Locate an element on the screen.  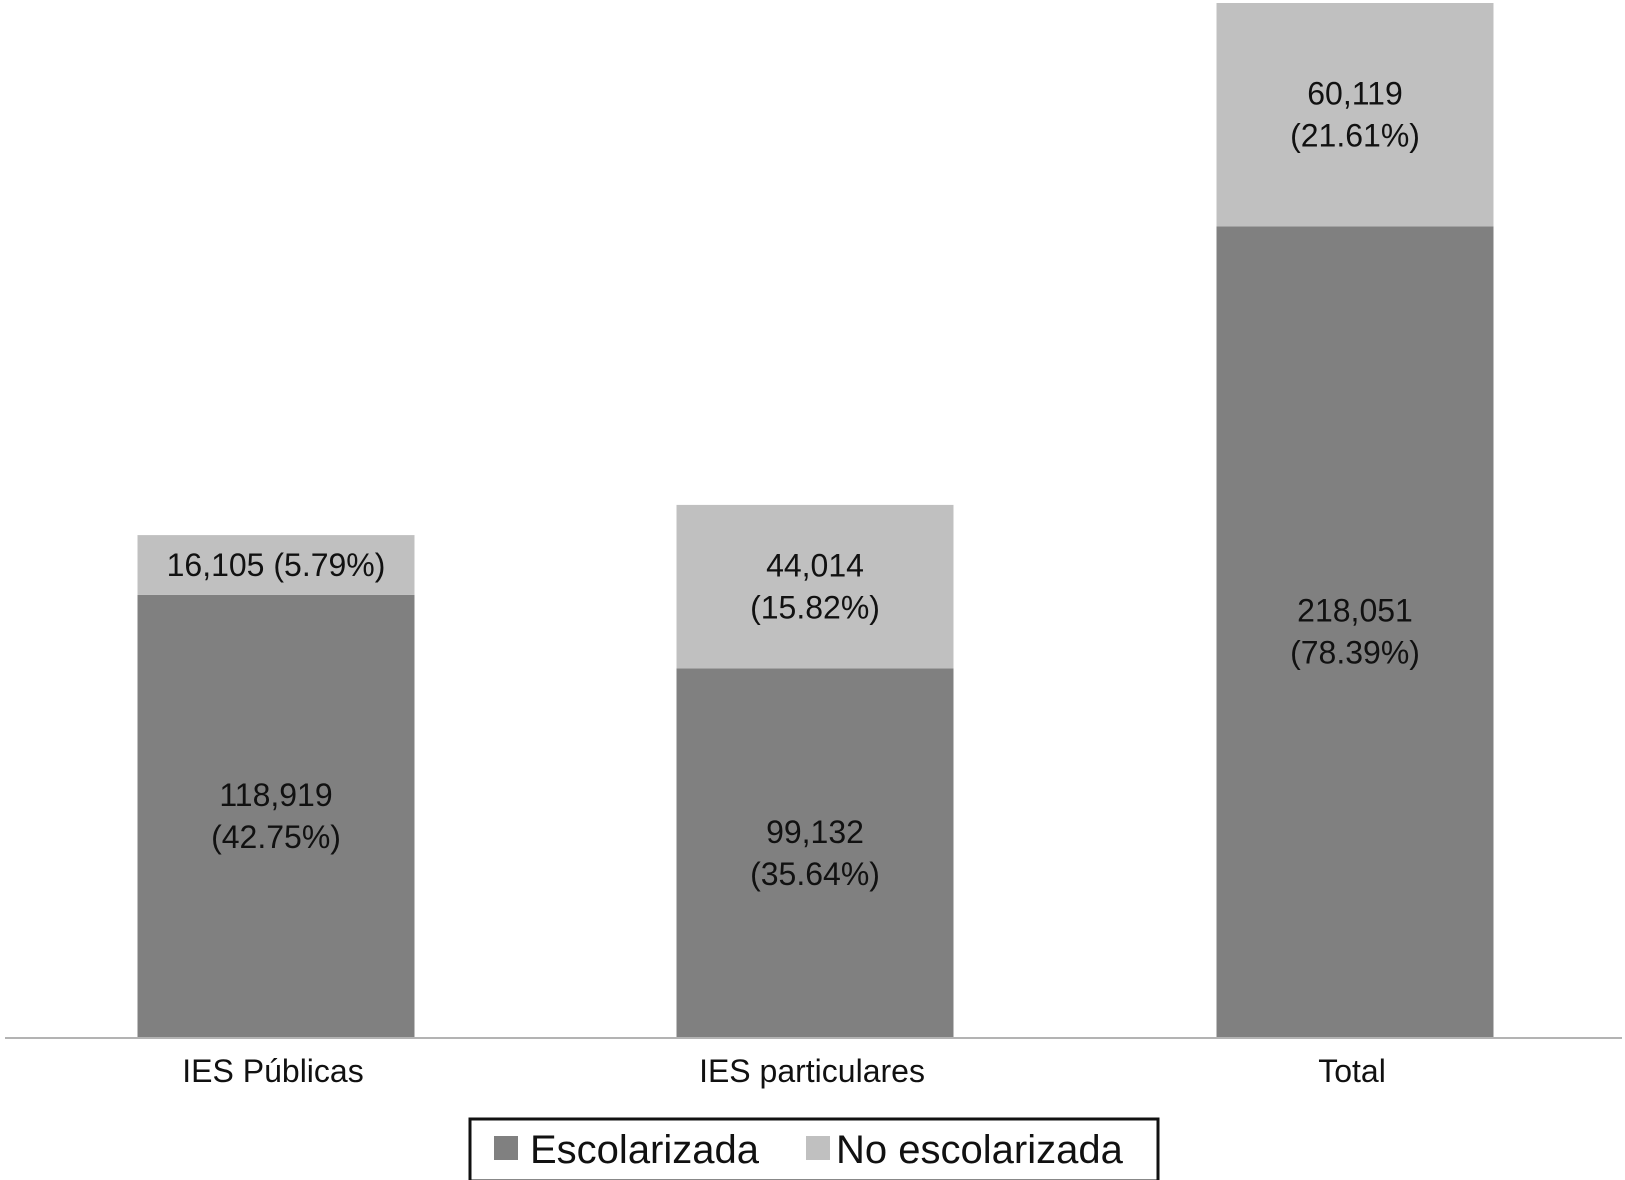
bar-segment-escolarizada-ies-publicas is located at coordinates (276, 815).